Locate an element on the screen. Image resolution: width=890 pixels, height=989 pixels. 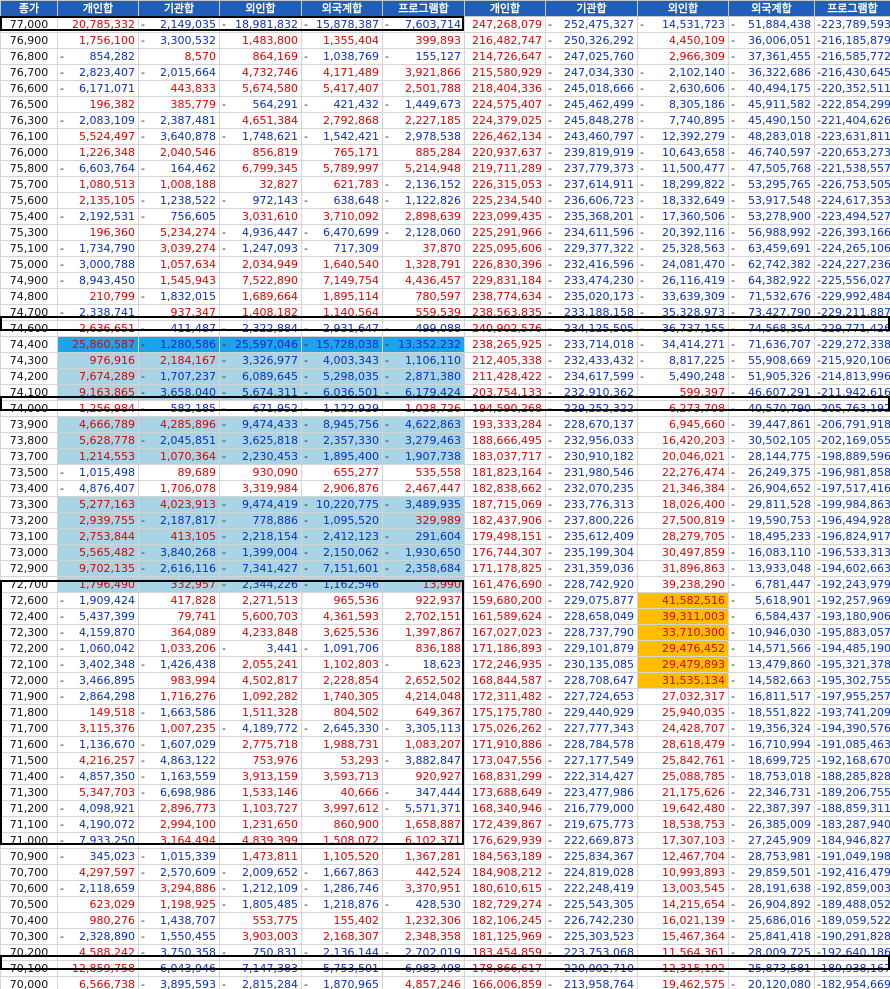
value-cell: -220,002,710 is located at coordinates (591, 968).